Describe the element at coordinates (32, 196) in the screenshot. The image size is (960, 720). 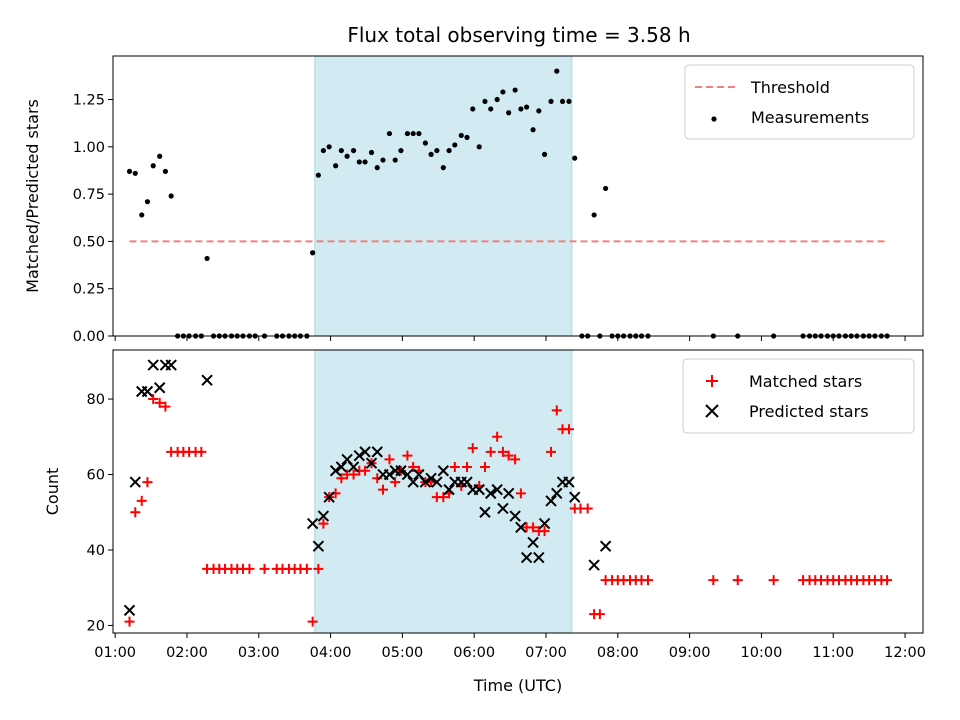
I see `y-axis-label: Matched/Predicted stars` at that location.